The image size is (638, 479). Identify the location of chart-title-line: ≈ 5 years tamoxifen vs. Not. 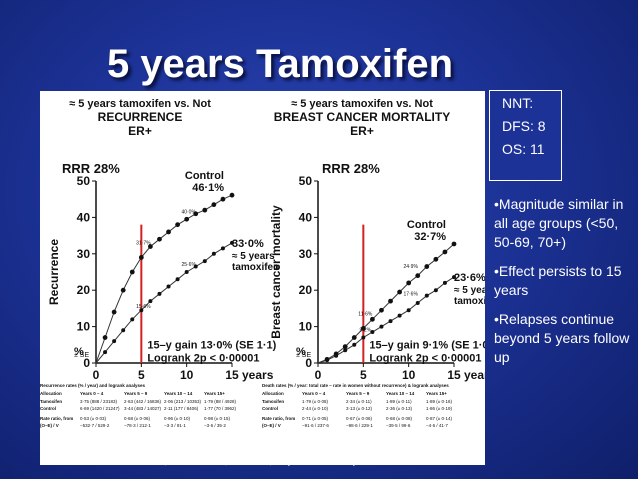
(140, 104).